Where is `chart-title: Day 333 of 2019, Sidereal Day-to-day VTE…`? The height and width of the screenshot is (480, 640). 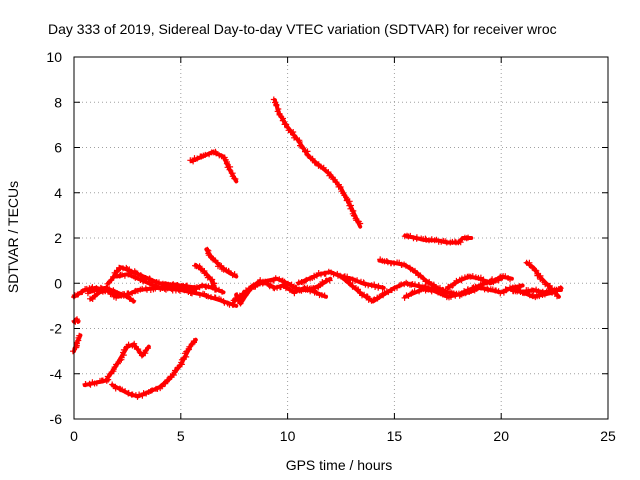
chart-title: Day 333 of 2019, Sidereal Day-to-day VTE… is located at coordinates (302, 29).